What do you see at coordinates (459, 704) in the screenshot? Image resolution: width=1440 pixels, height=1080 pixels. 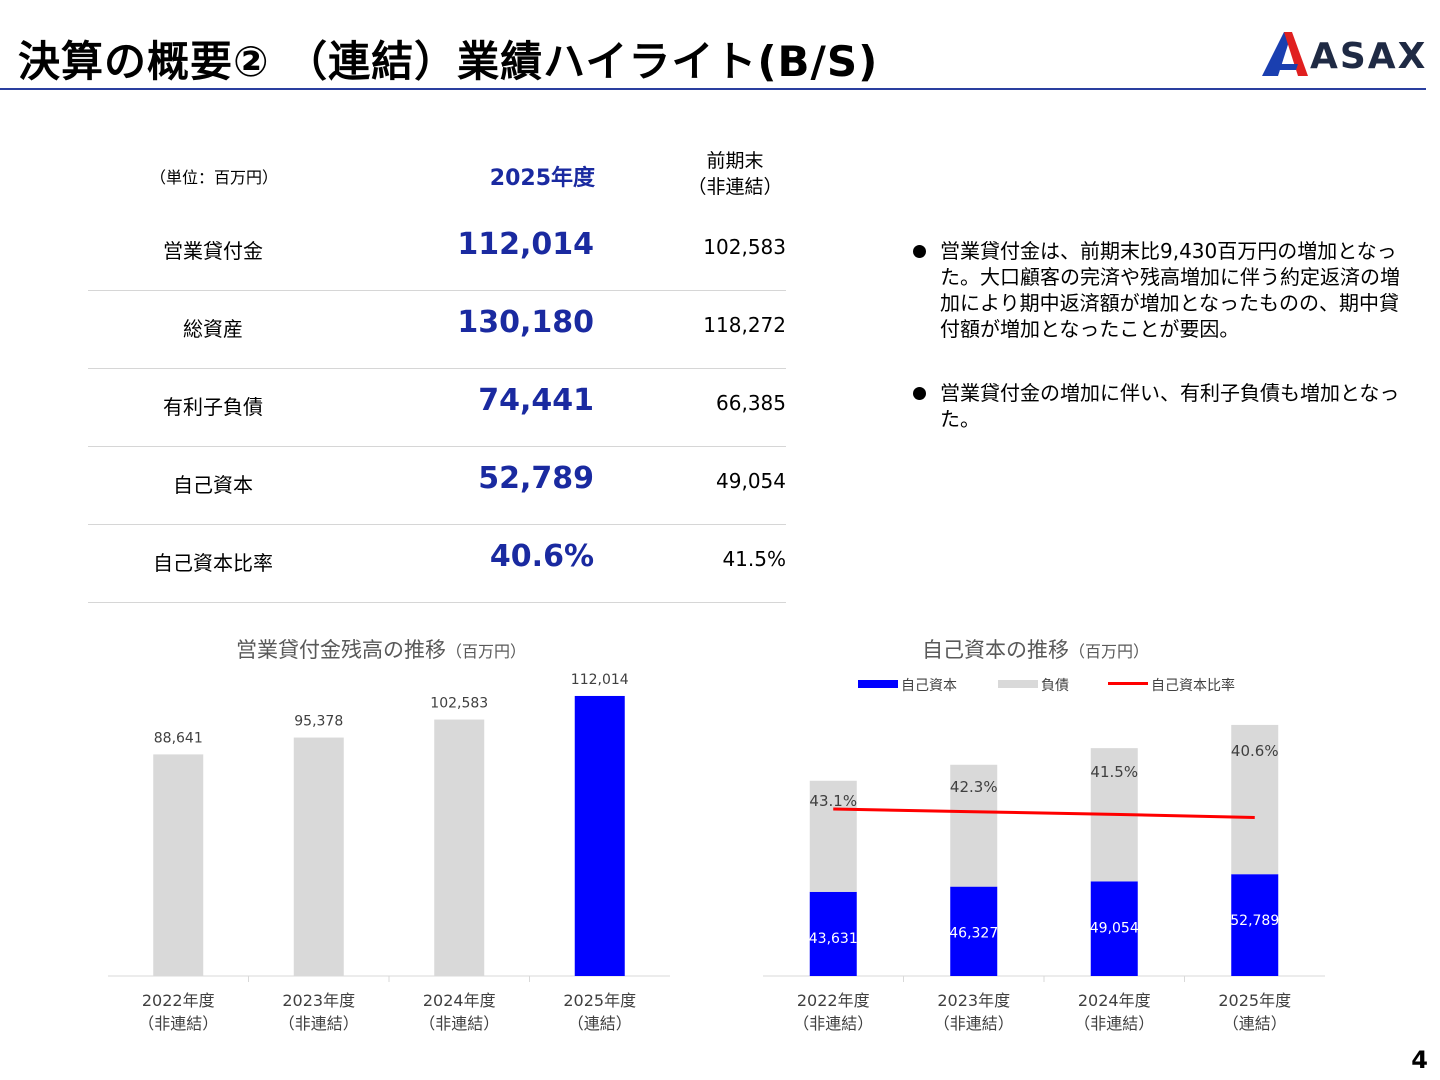 I see `bar-value-label: 102,583` at bounding box center [459, 704].